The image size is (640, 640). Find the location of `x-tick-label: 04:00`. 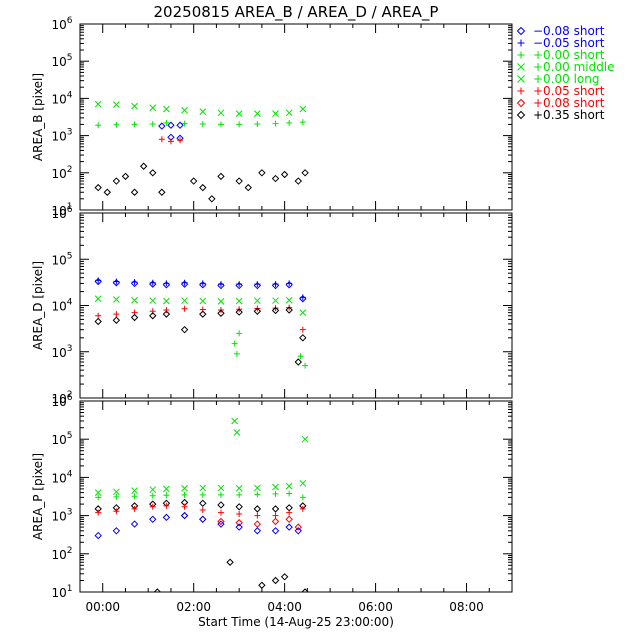

x-tick-label: 04:00 is located at coordinates (284, 607).